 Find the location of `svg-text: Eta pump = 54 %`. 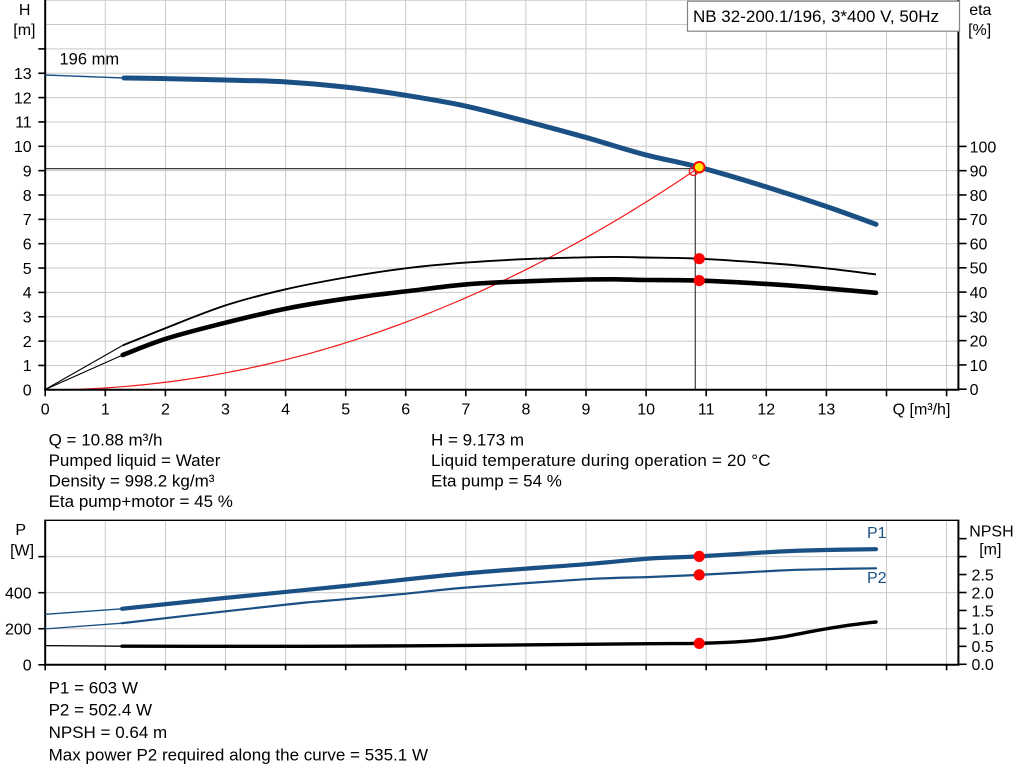

svg-text: Eta pump = 54 % is located at coordinates (496, 481).